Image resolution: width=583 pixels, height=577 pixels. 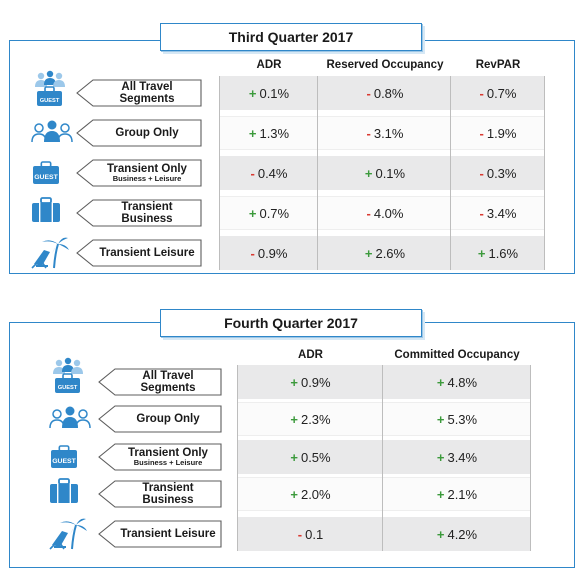 I want to click on q3-value-cell: +1.6%, so click(x=498, y=253).